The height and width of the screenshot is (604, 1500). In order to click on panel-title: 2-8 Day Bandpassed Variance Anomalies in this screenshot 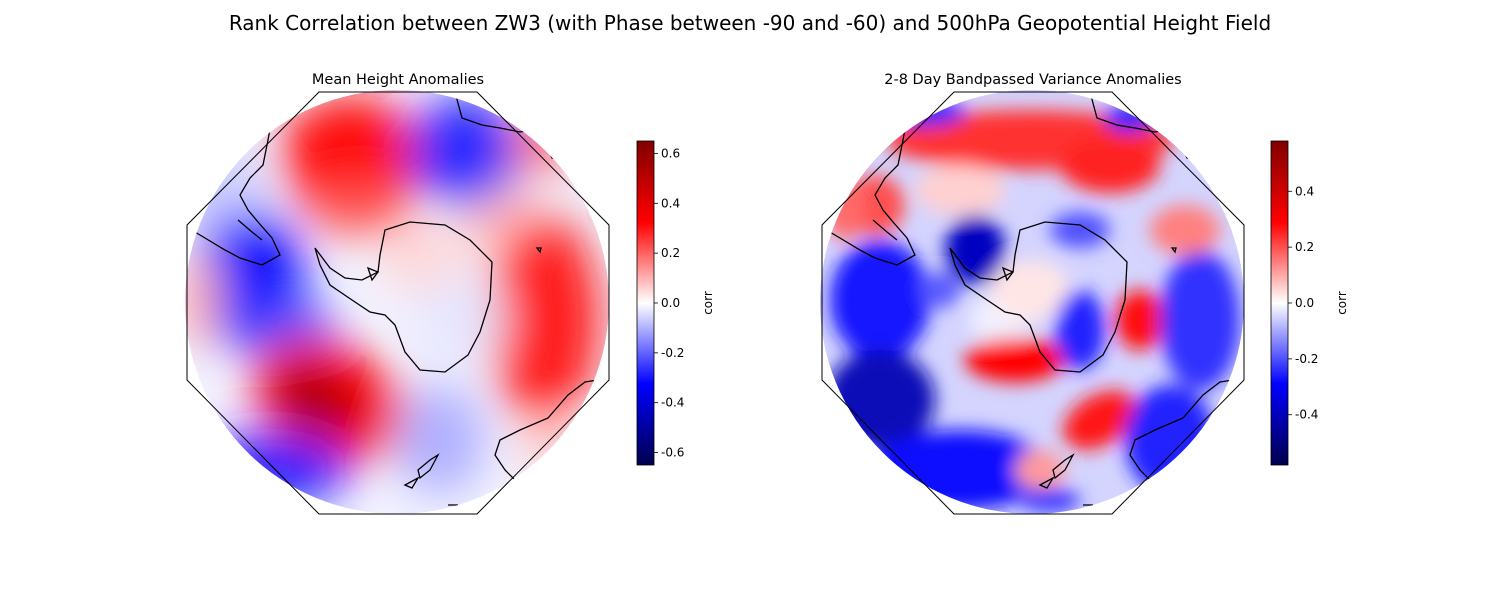, I will do `click(1032, 80)`.